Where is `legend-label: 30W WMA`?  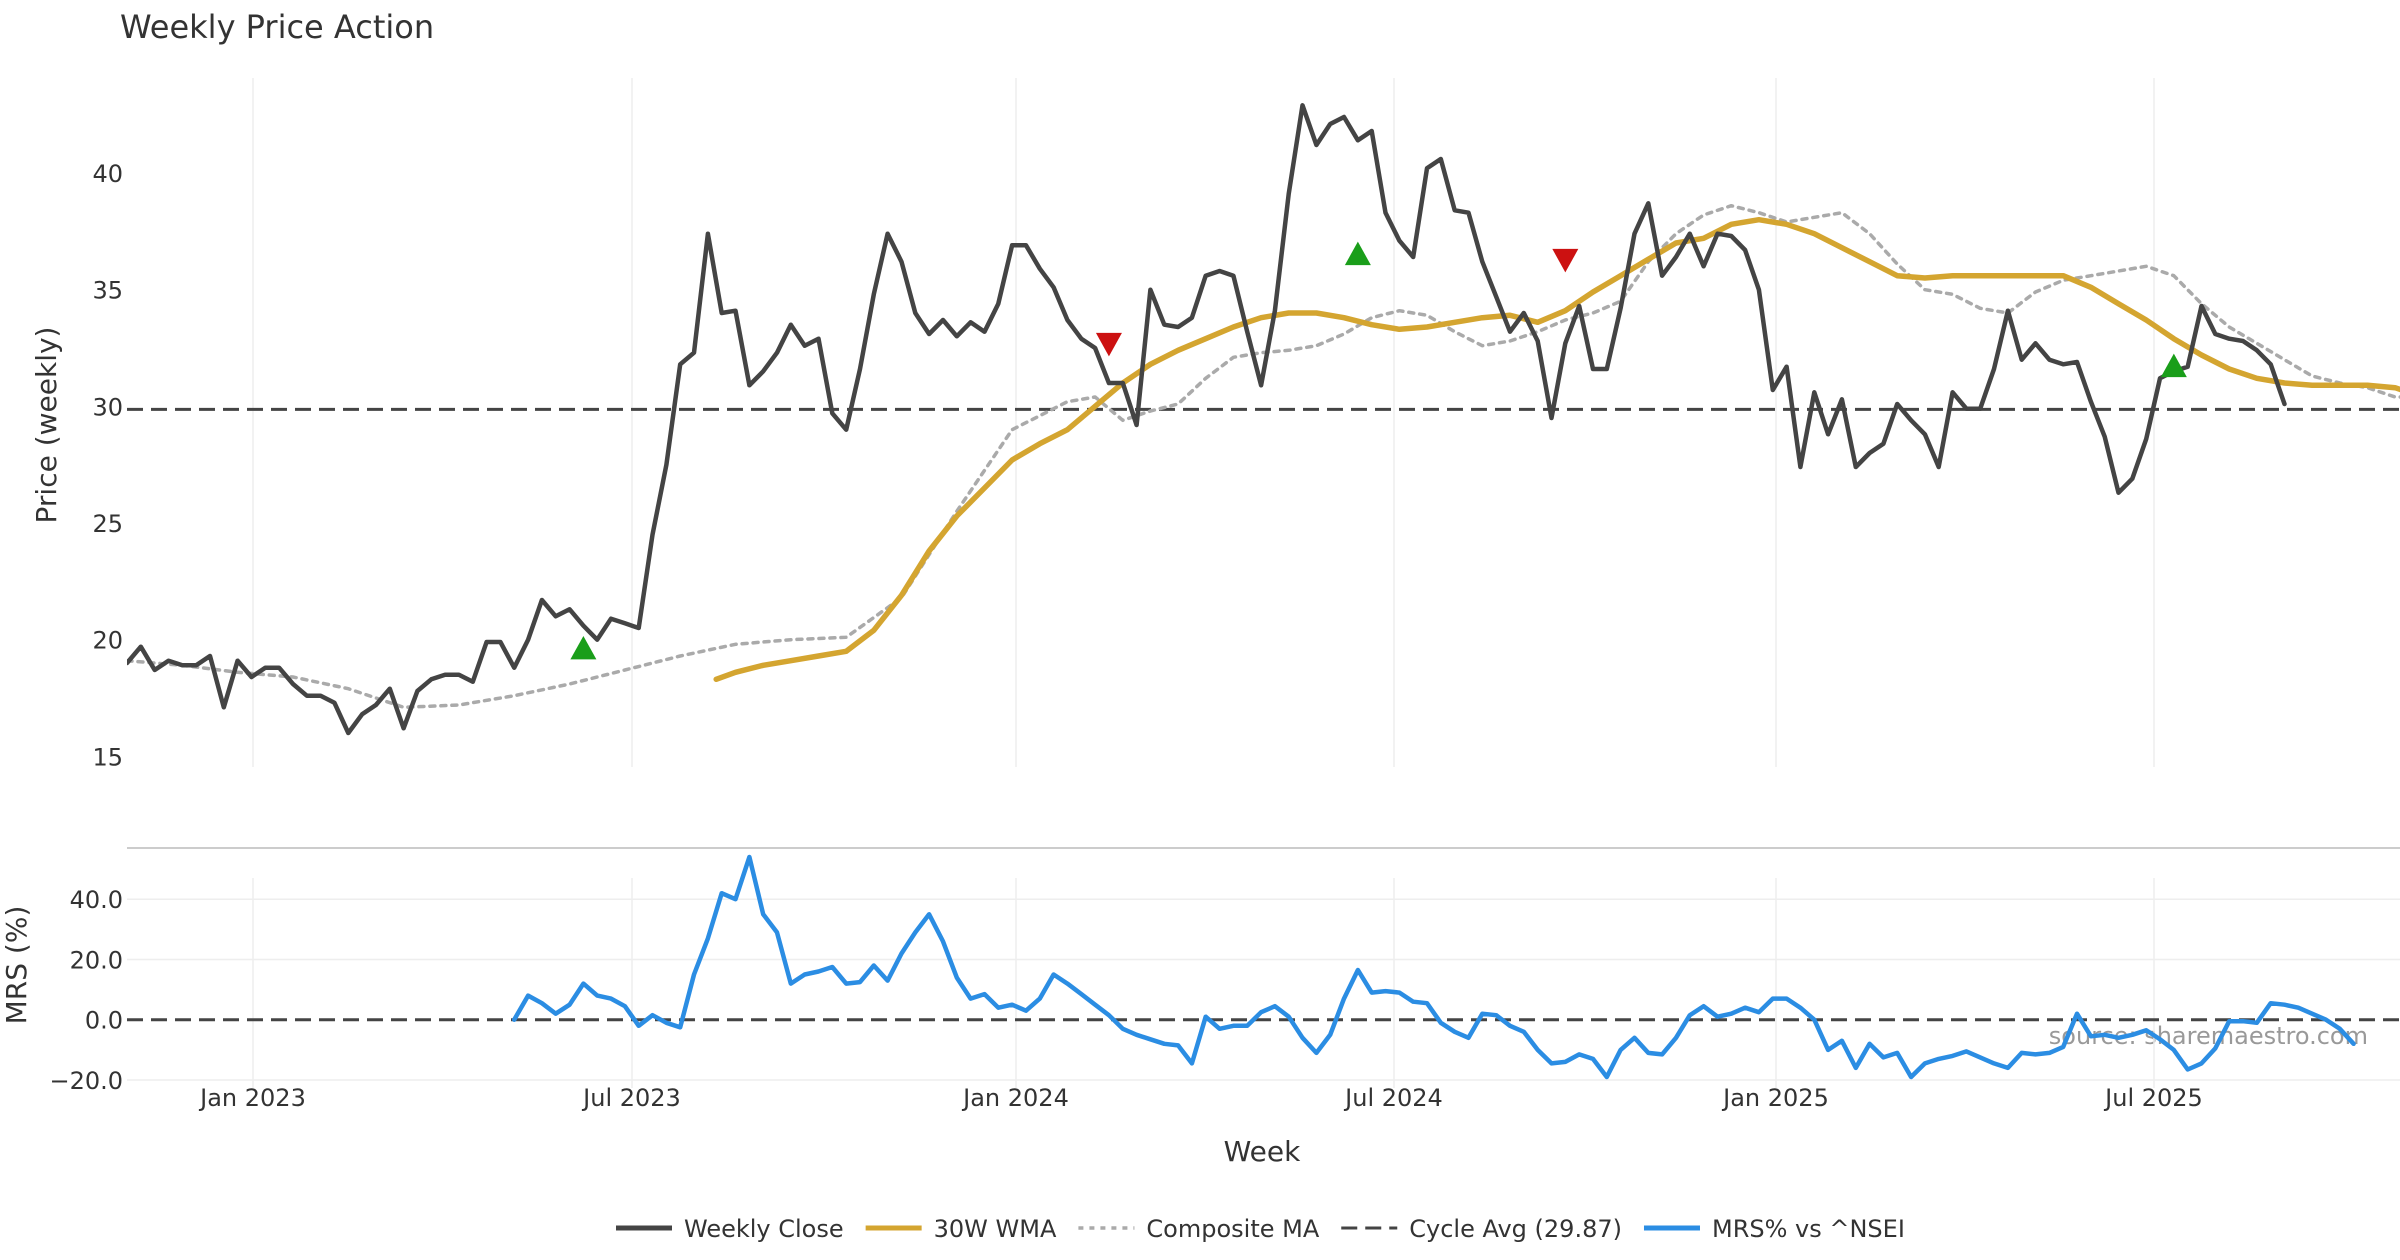 legend-label: 30W WMA is located at coordinates (995, 1229).